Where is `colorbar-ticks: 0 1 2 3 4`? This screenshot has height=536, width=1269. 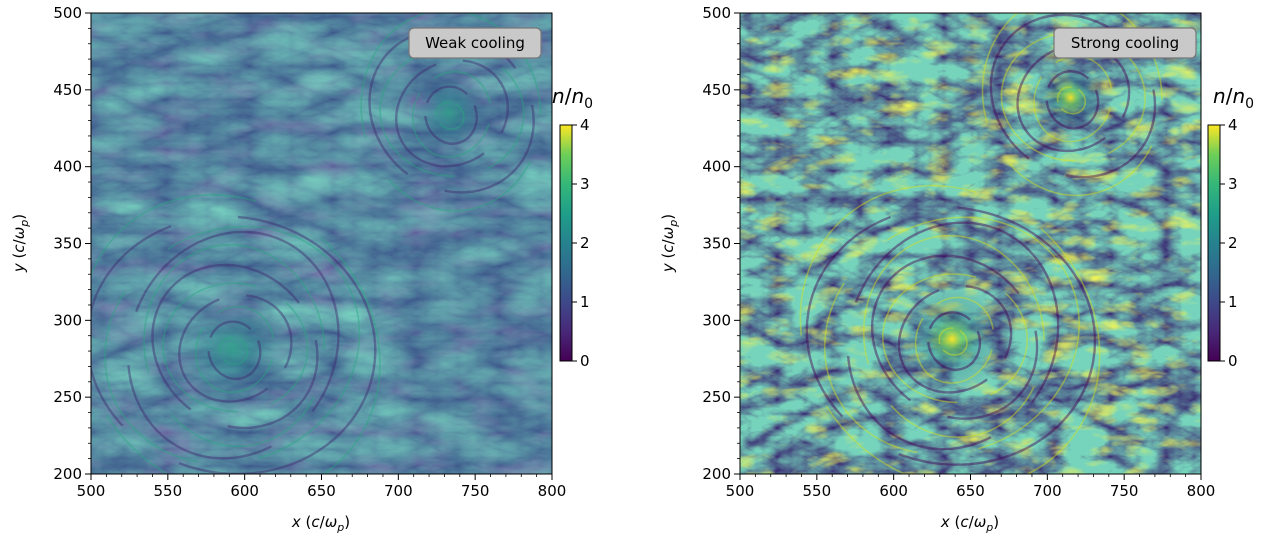
colorbar-ticks: 0 1 2 3 4 is located at coordinates (1229, 243).